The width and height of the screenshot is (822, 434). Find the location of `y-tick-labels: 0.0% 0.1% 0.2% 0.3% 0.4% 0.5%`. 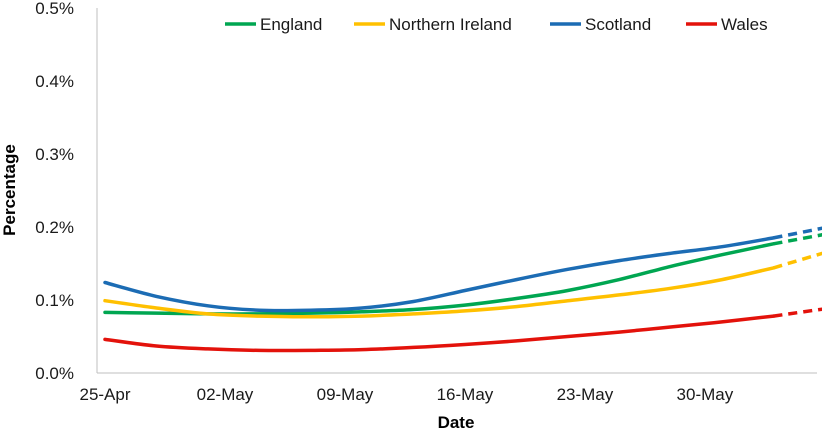

y-tick-labels: 0.0% 0.1% 0.2% 0.3% 0.4% 0.5% is located at coordinates (54, 191).